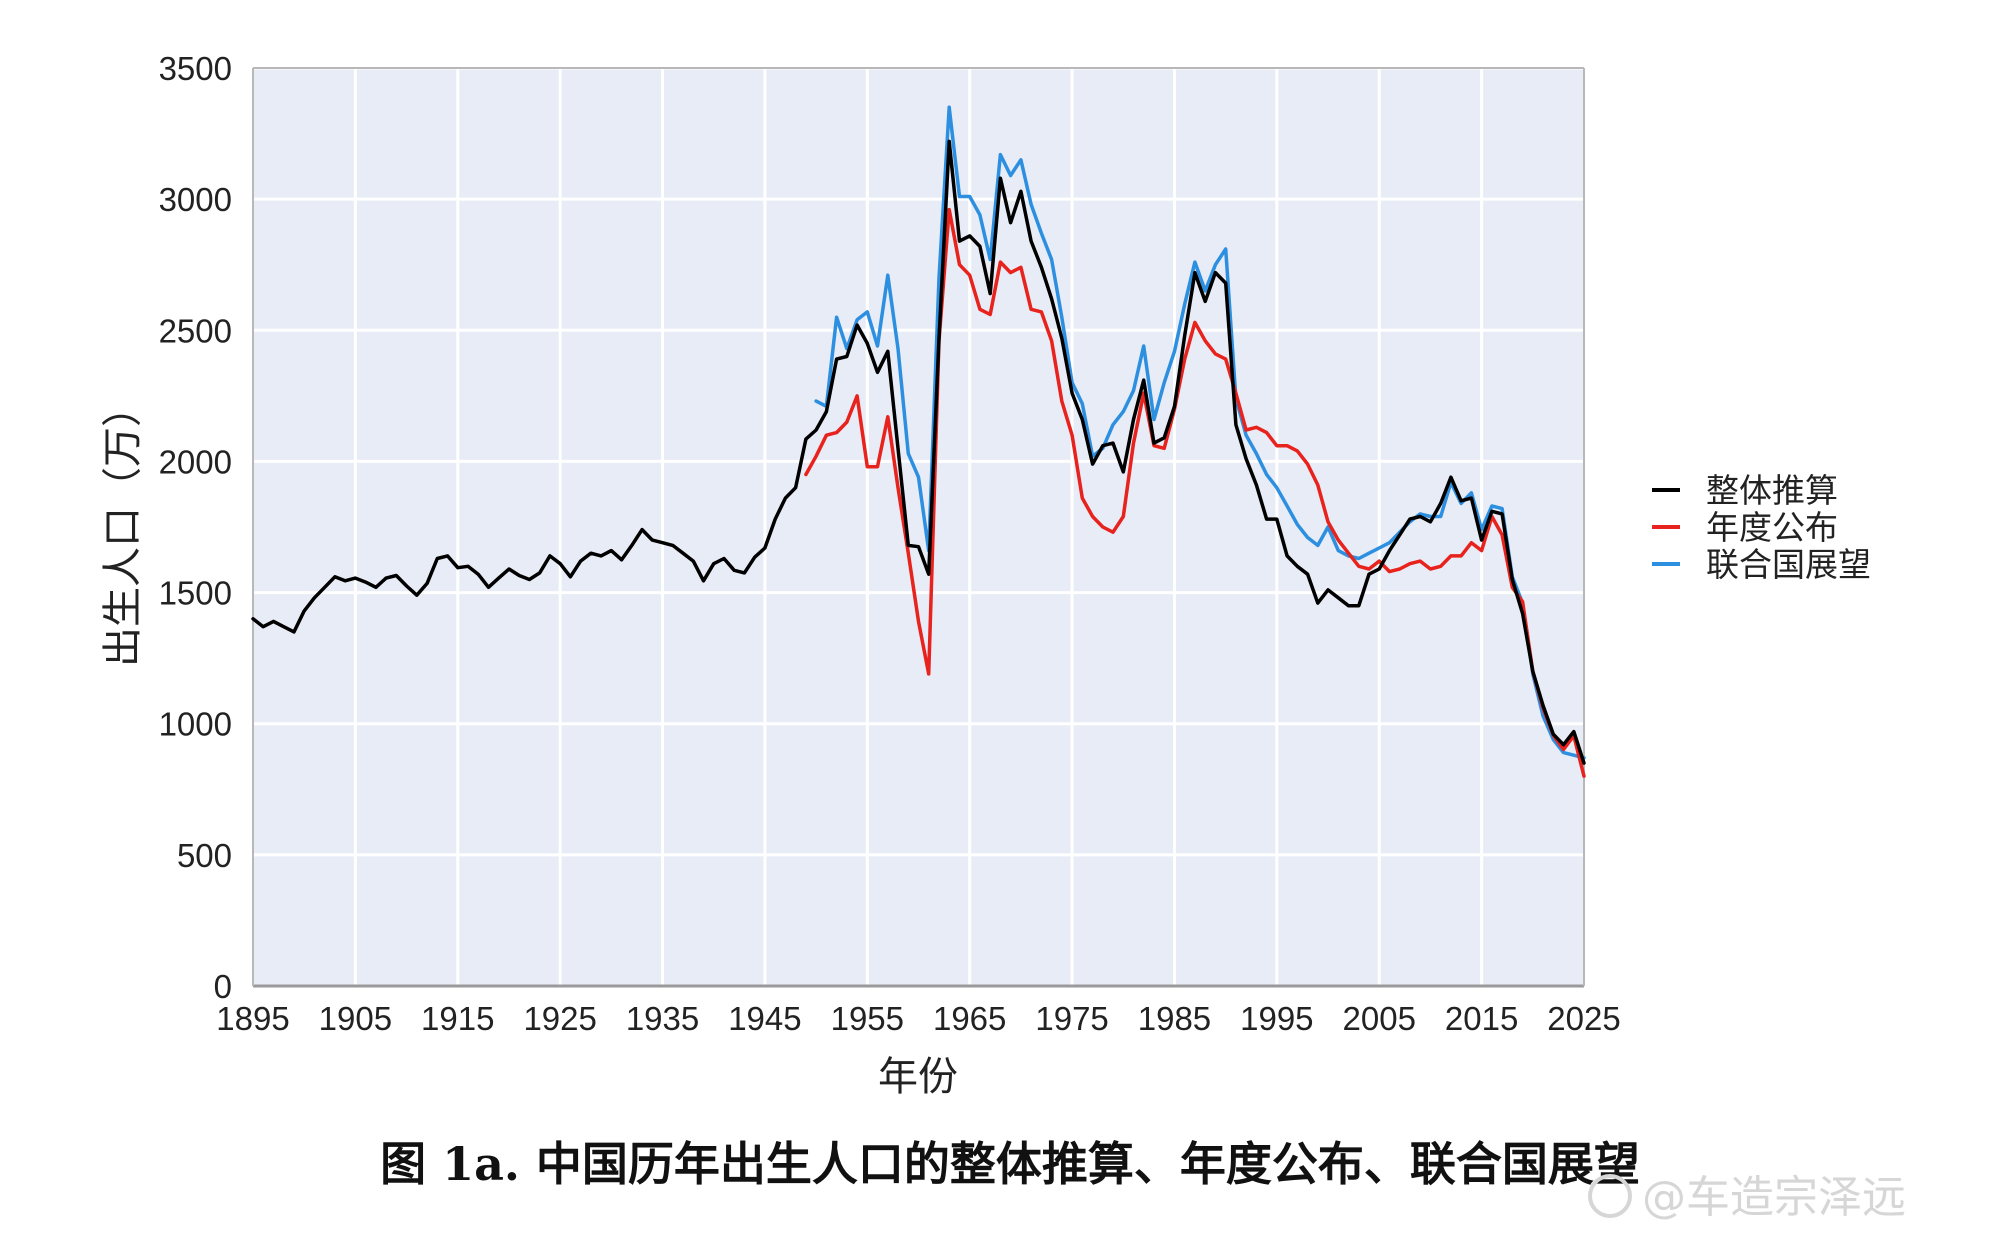  I want to click on y-tick-label: 1500, so click(195, 593).